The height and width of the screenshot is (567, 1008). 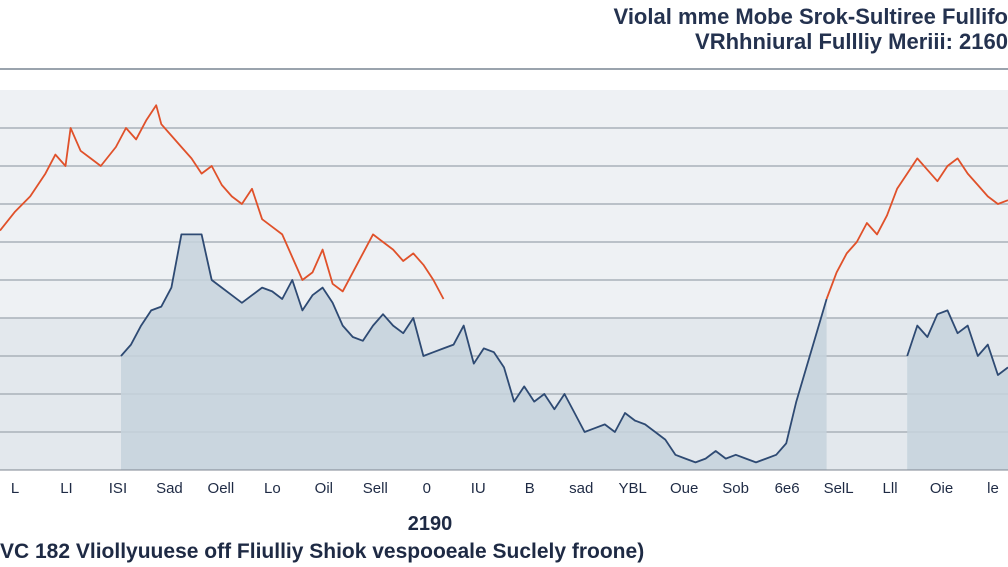 What do you see at coordinates (272, 488) in the screenshot?
I see `x-tick-label: Lo` at bounding box center [272, 488].